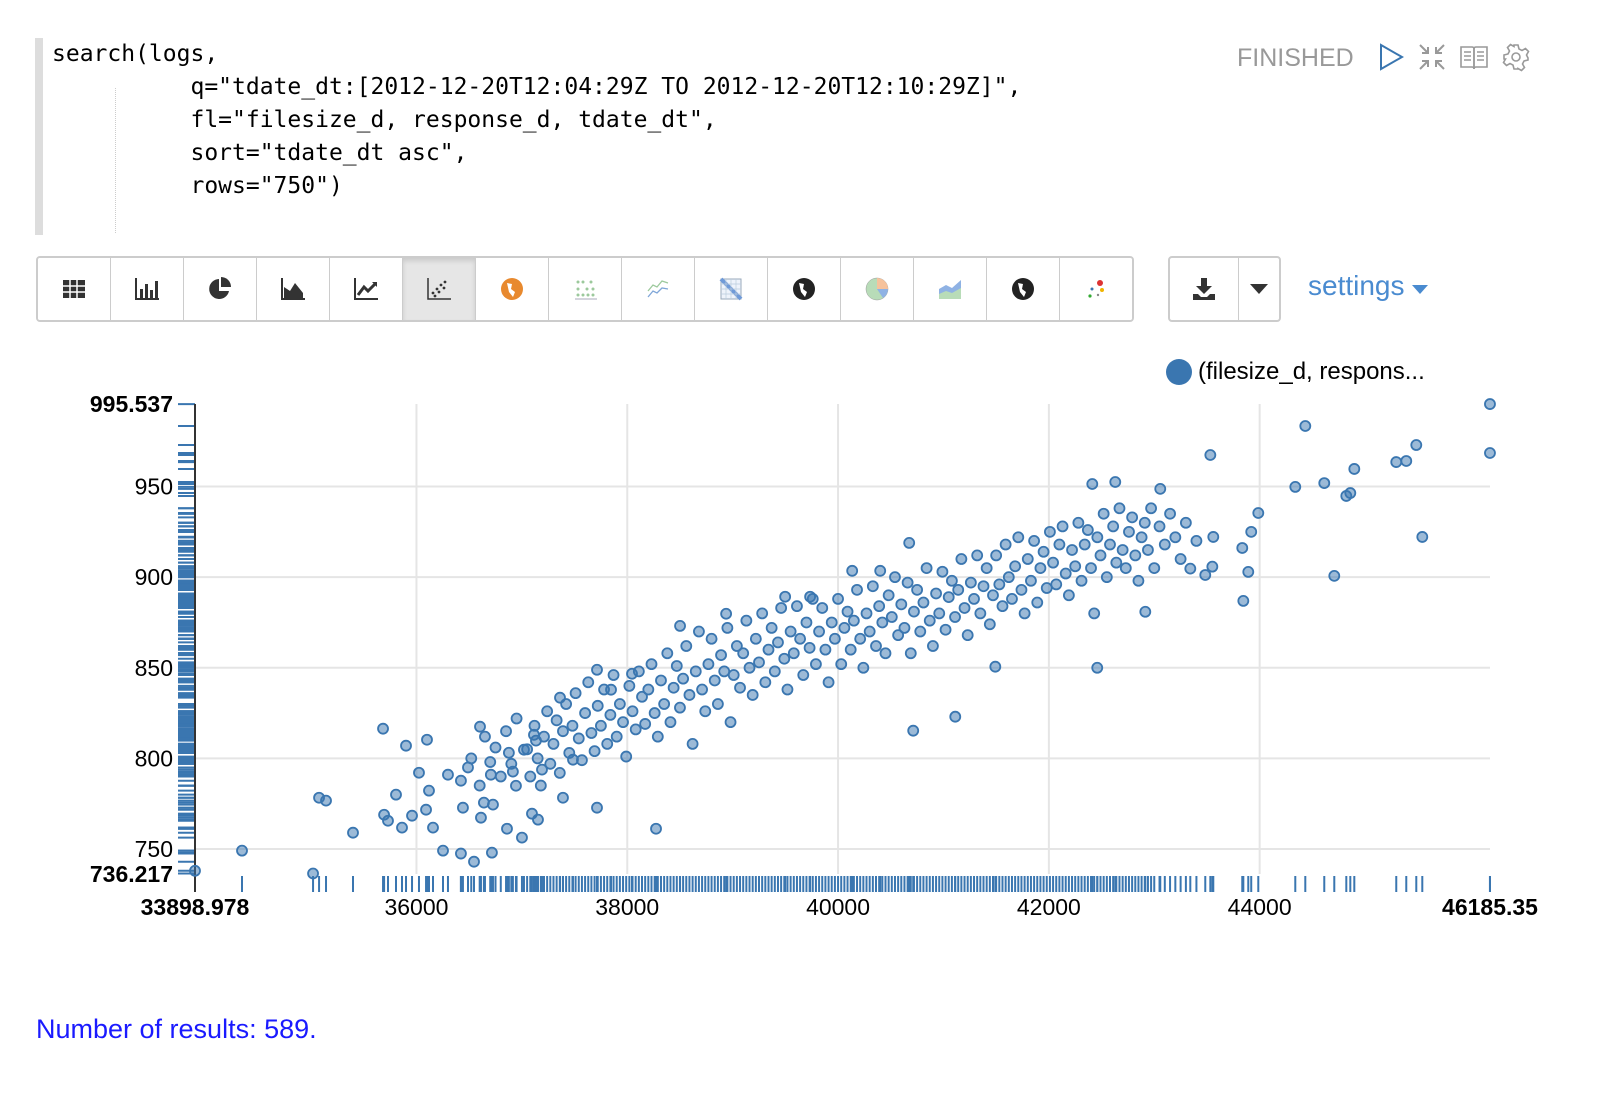 This screenshot has width=1612, height=1104. Describe the element at coordinates (1391, 57) in the screenshot. I see `play-icon` at that location.